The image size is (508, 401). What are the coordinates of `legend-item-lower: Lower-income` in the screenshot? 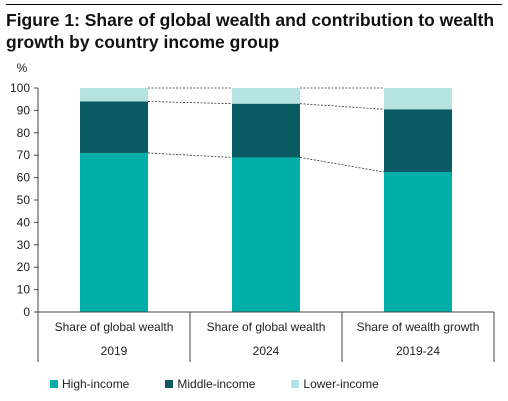 It's located at (335, 384).